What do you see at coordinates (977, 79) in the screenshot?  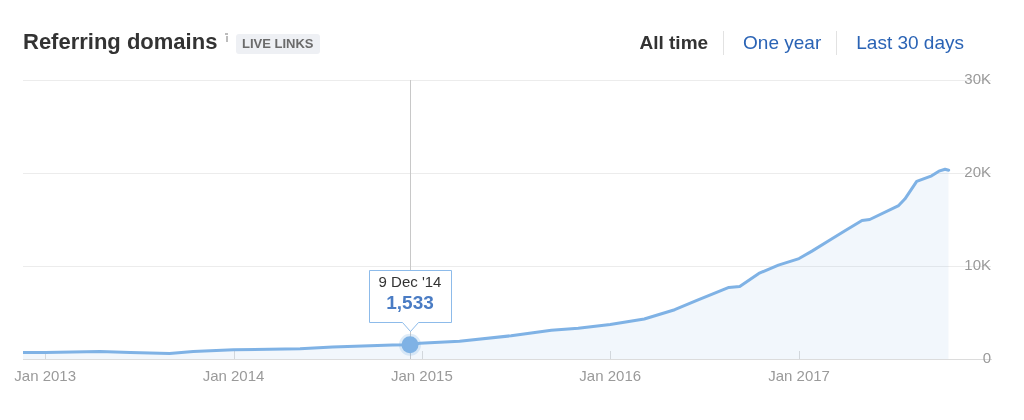 I see `y-tick-label: 30K` at bounding box center [977, 79].